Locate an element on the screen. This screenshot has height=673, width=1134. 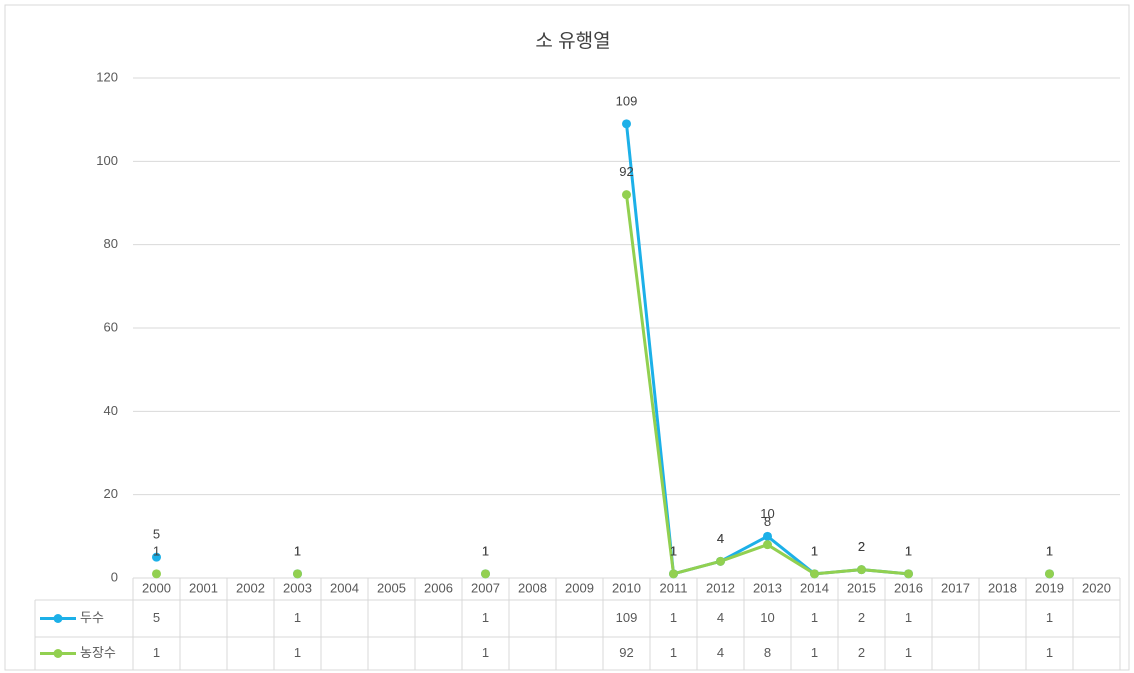
data-label: 92 is located at coordinates (626, 171).